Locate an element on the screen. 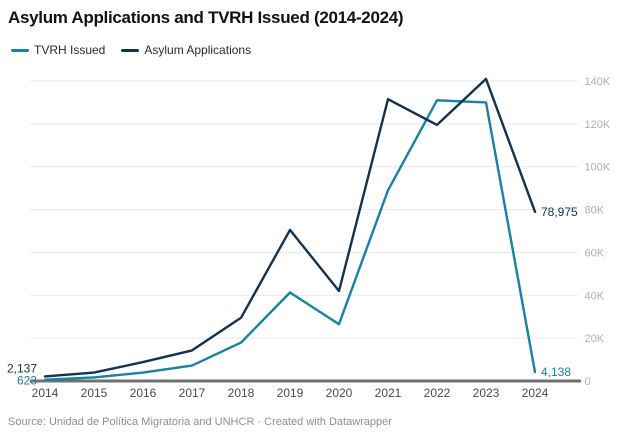 The image size is (624, 444). legend-item-tvrh: TVRH Issued is located at coordinates (58, 50).